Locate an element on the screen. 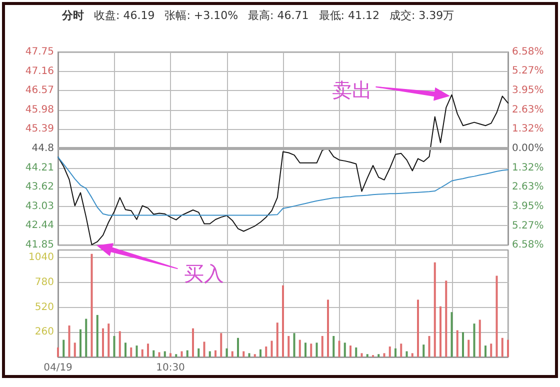 This screenshot has width=560, height=387. line-series is located at coordinates (283, 186).